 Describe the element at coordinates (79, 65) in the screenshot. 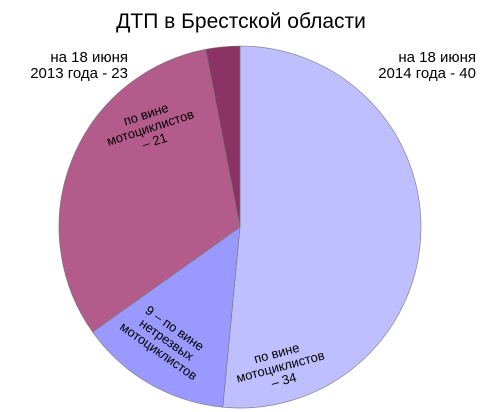

I see `annotation: на 18 июня 2013 года - 23` at that location.